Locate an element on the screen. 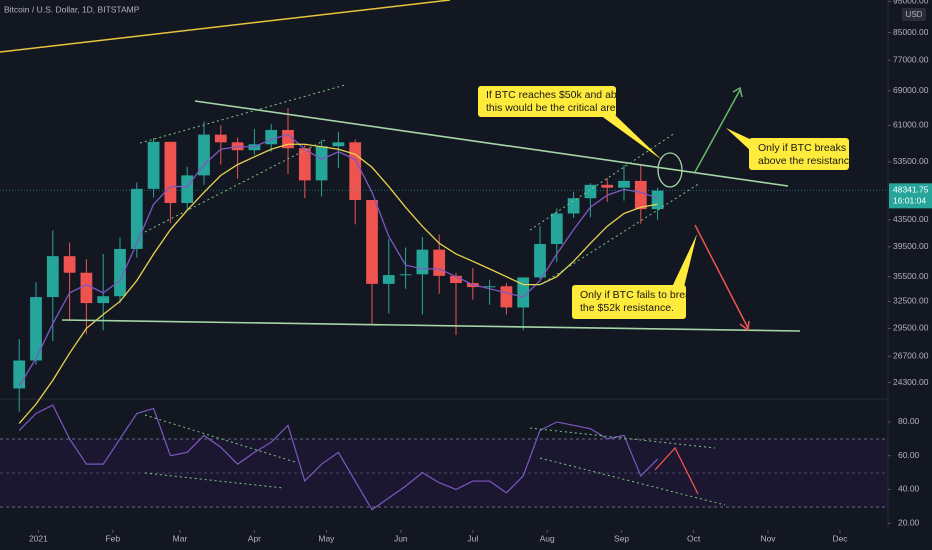 This screenshot has width=932, height=550. y-tick-label: 43500.00 is located at coordinates (911, 219).